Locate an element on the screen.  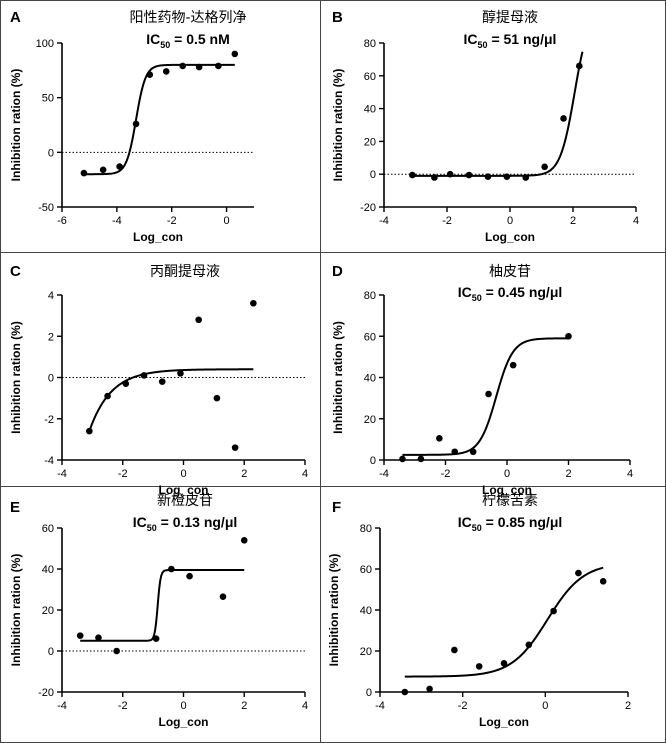
panel-title: 阳性药物-达格列净 is located at coordinates (187, 18).